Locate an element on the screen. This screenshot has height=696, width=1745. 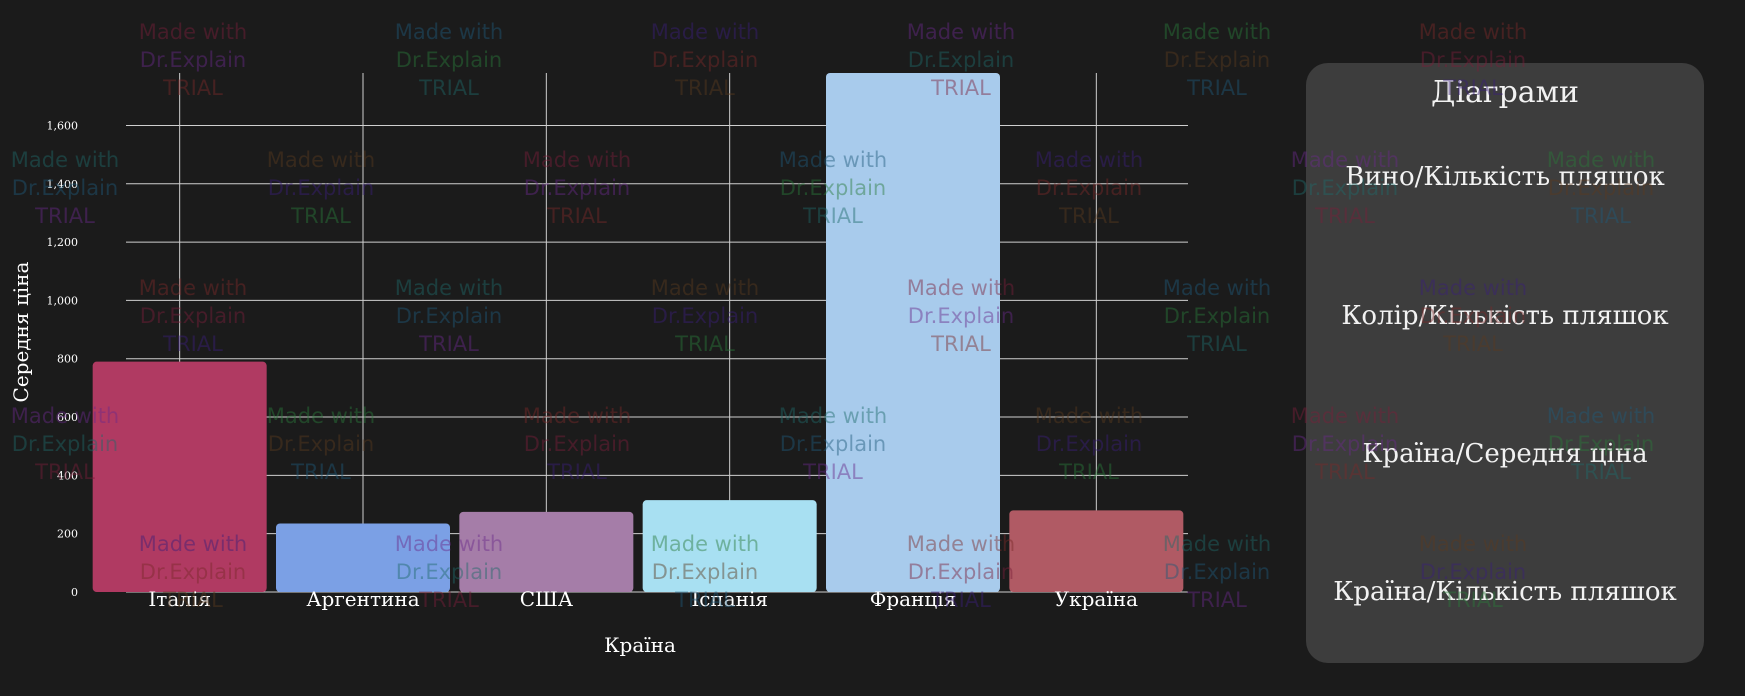
x-tick-label: Україна is located at coordinates (1096, 599).